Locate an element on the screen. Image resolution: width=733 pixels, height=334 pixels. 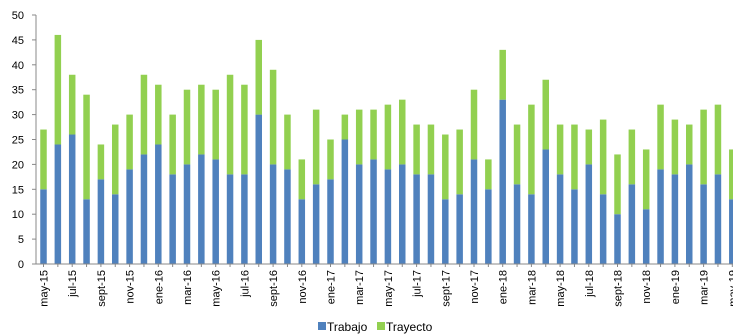
legend-label-trayecto: Trayecto is located at coordinates (409, 327).